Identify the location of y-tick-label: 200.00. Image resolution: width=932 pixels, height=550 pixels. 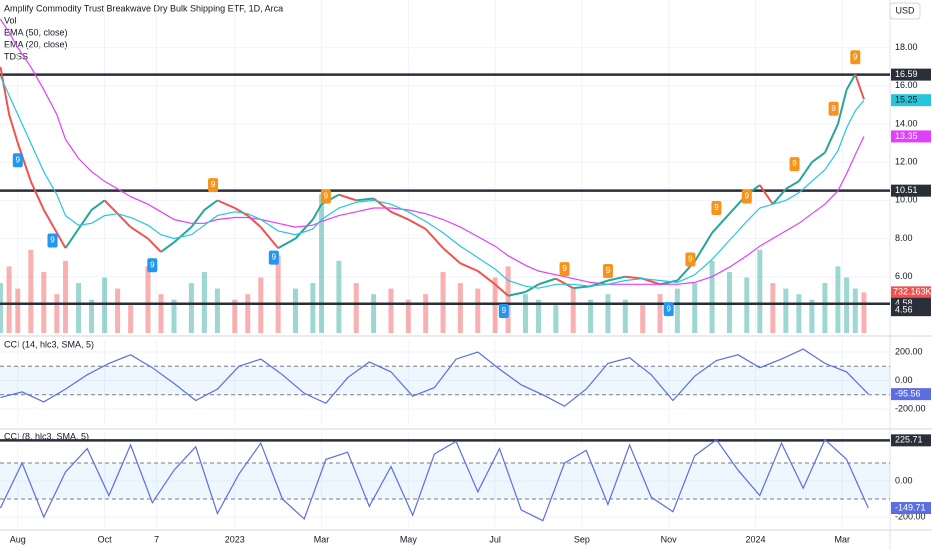
(909, 351).